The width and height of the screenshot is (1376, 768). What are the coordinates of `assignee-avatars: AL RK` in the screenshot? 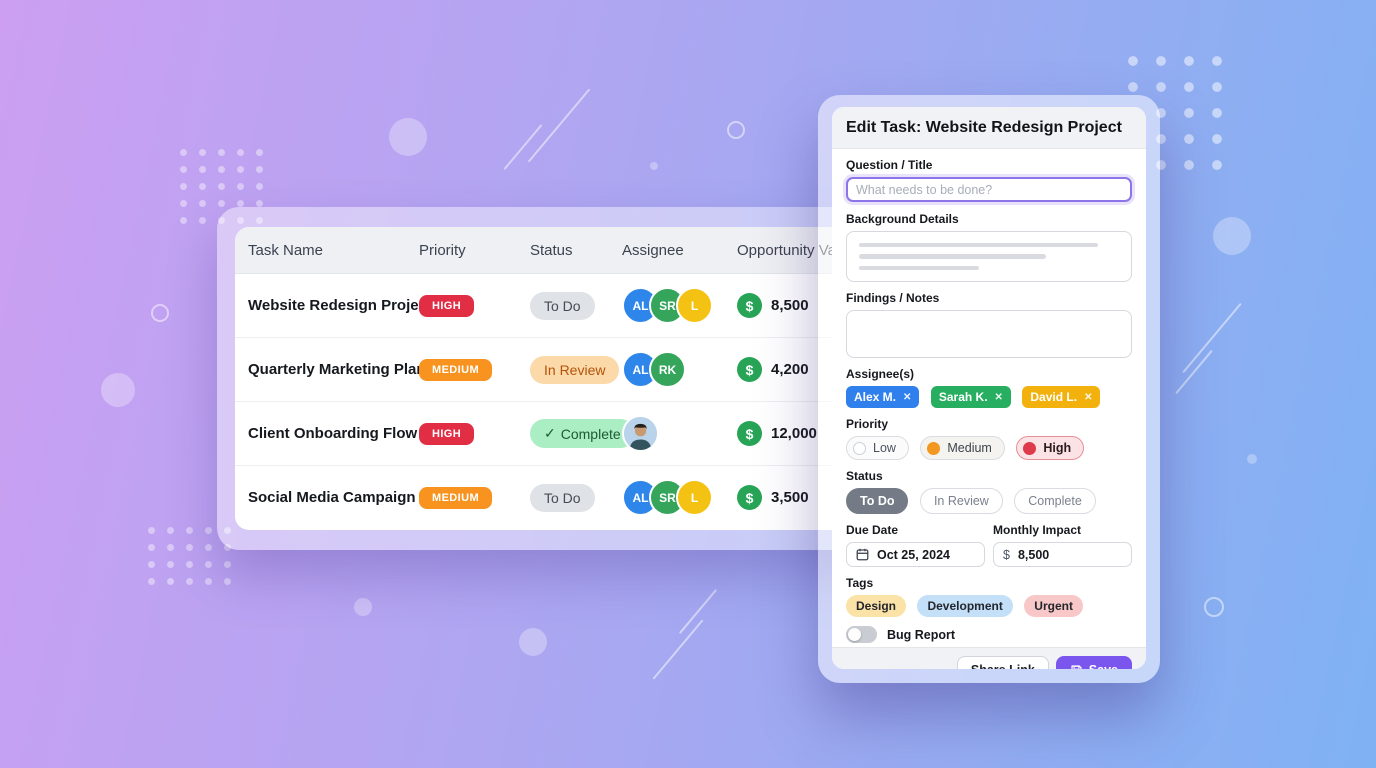 It's located at (679, 369).